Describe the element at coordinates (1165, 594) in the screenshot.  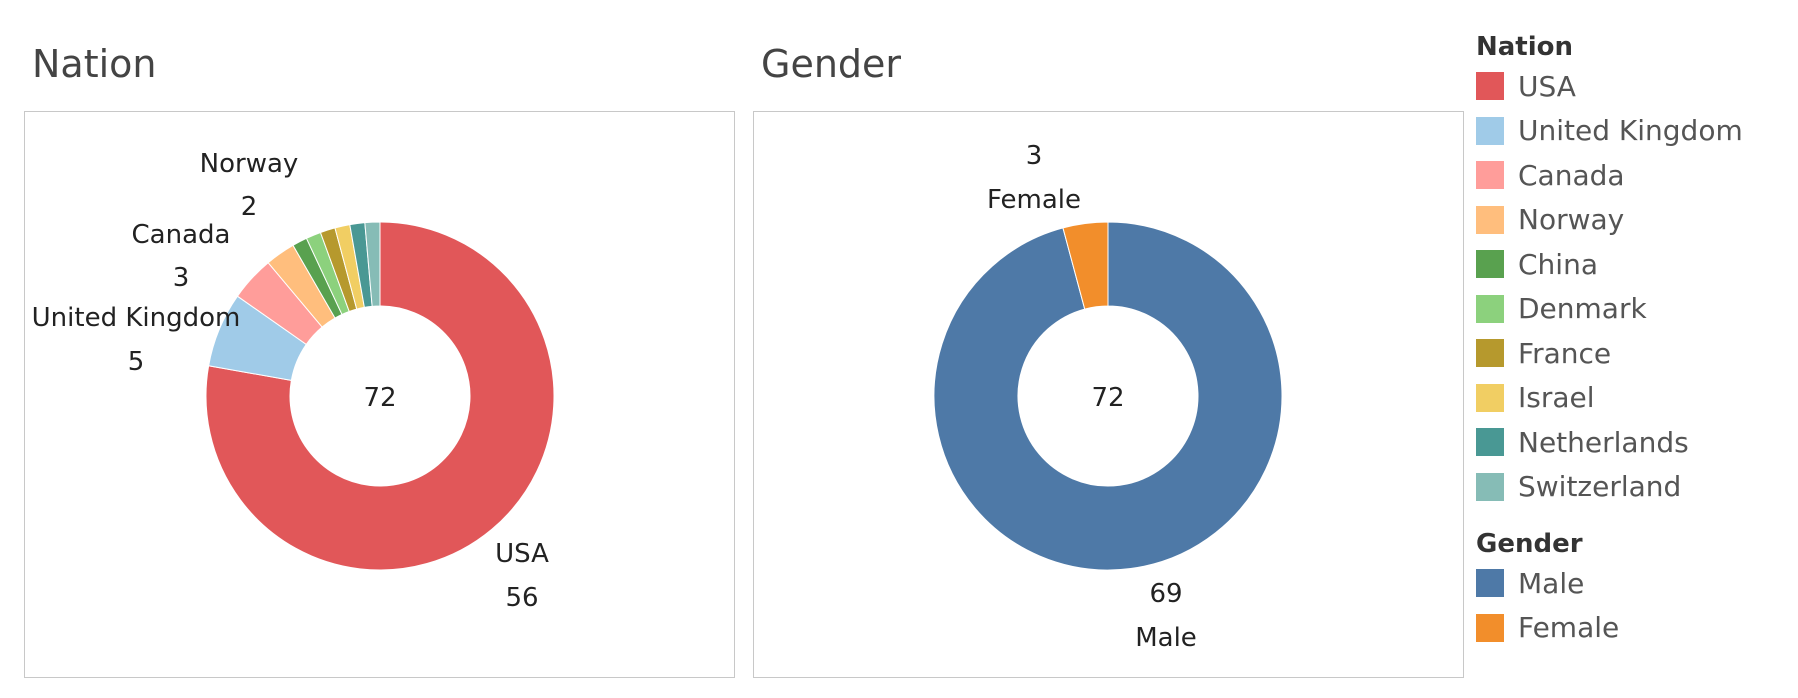
I see `gender-label-male-value: 69` at that location.